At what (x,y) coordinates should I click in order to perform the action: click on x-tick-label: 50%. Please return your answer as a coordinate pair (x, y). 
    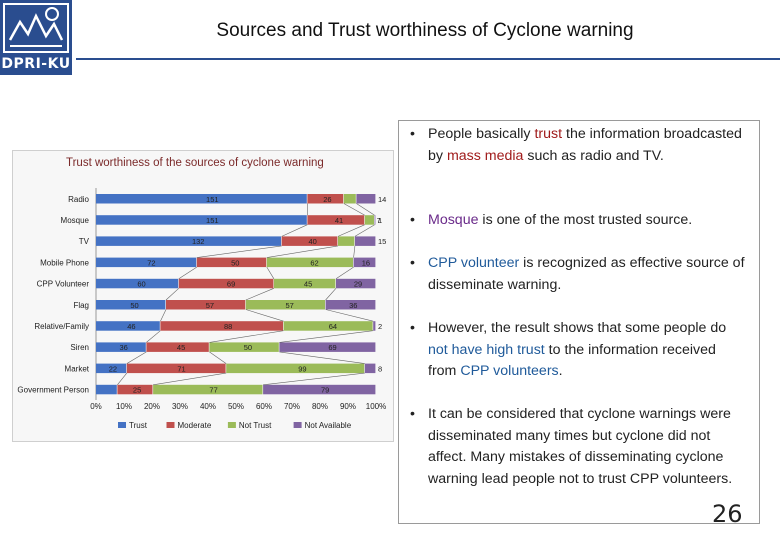
    Looking at the image, I should click on (236, 406).